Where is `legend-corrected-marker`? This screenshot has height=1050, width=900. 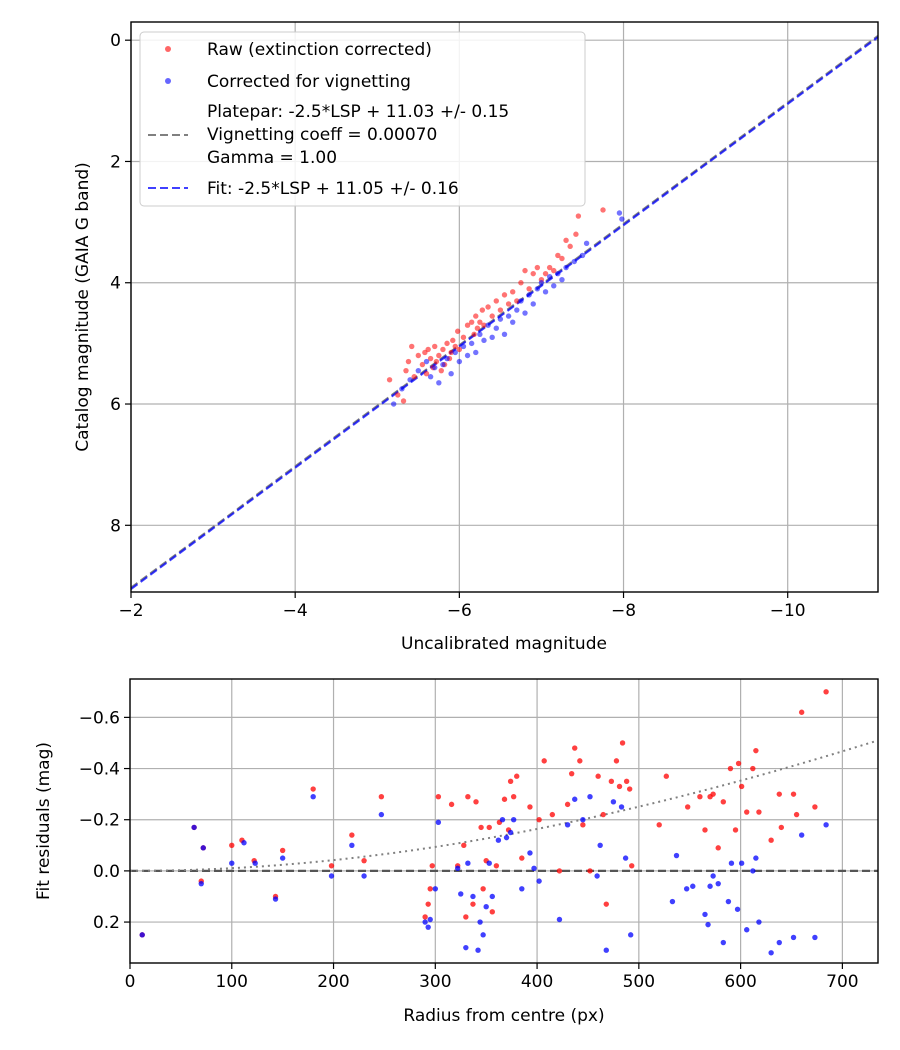 legend-corrected-marker is located at coordinates (168, 81).